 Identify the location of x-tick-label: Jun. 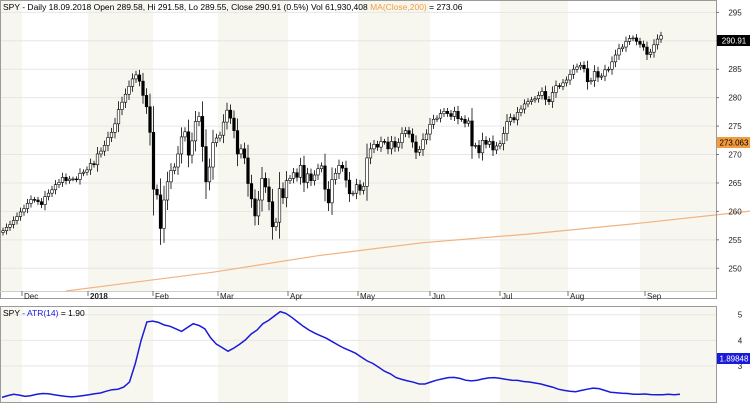
(438, 296).